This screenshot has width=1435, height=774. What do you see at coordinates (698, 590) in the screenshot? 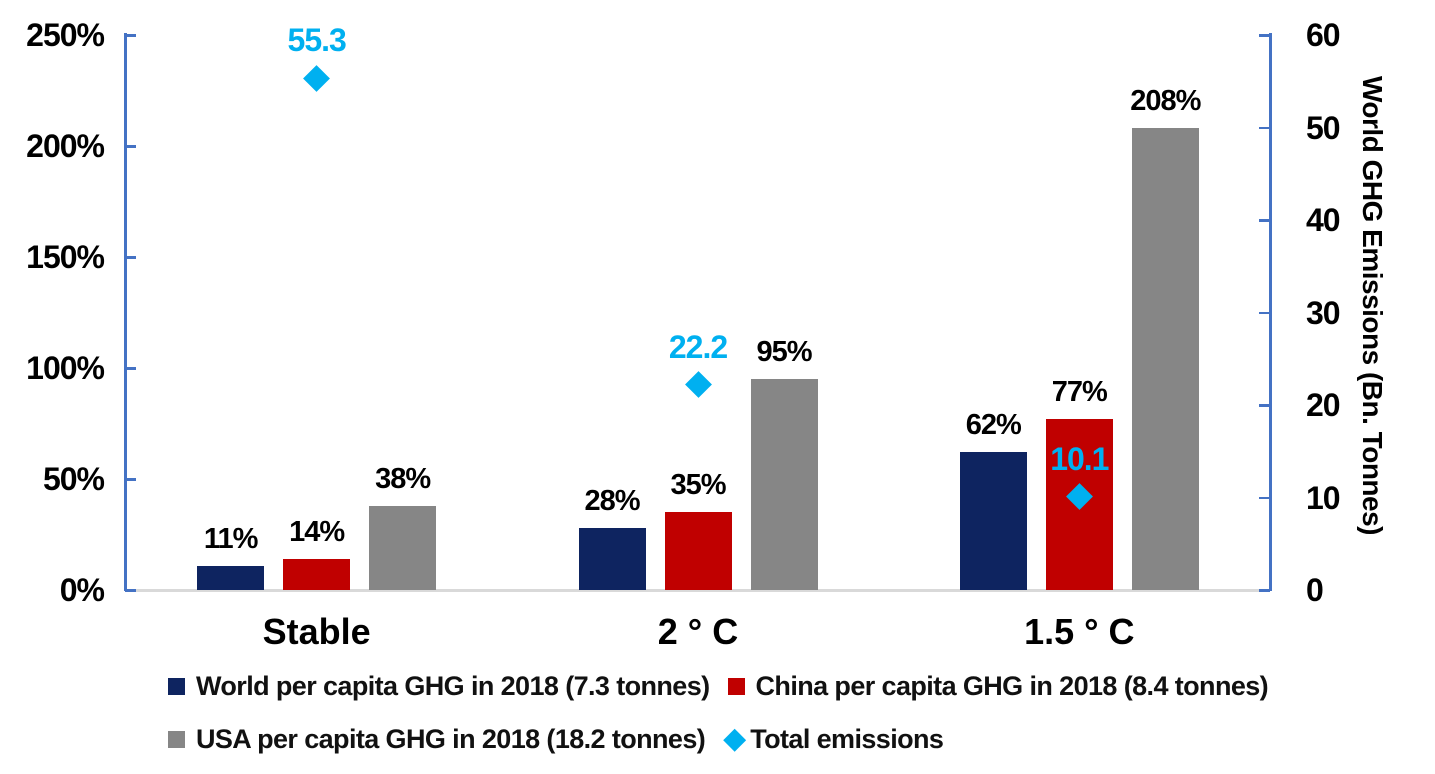
I see `x-axis-line` at bounding box center [698, 590].